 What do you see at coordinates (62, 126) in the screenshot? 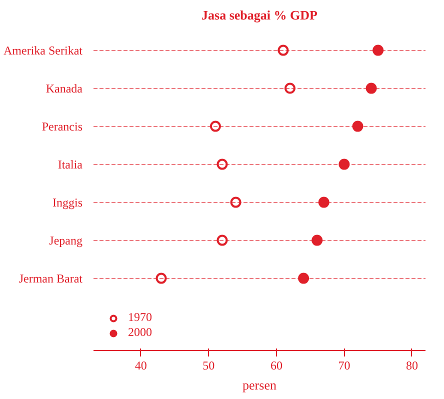
I see `y-tick-label: Perancis` at bounding box center [62, 126].